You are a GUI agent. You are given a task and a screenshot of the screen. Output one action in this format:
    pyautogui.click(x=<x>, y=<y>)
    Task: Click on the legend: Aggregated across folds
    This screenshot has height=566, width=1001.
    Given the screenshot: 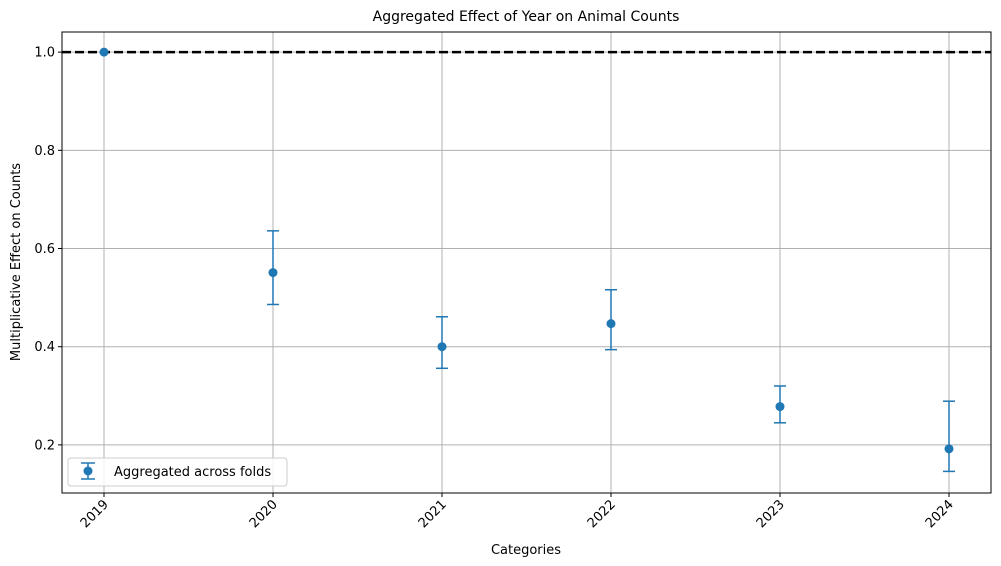 What is the action you would take?
    pyautogui.click(x=177, y=472)
    